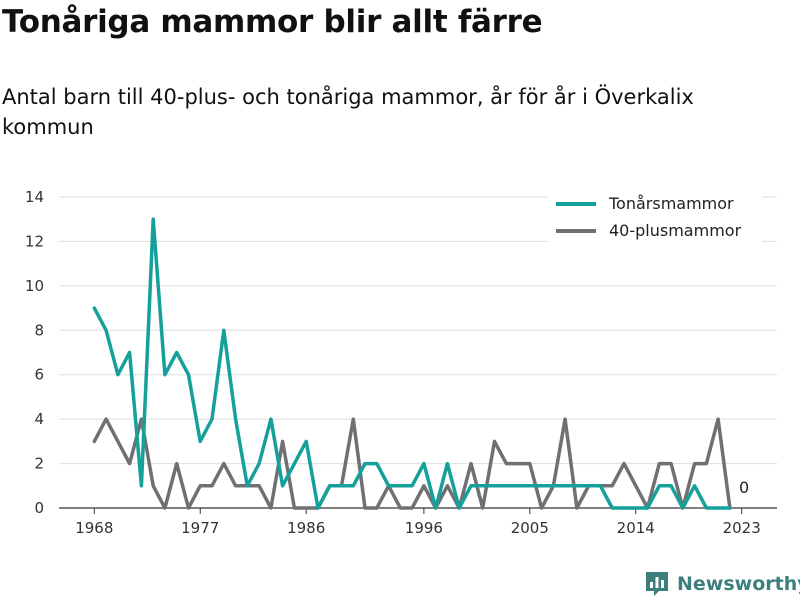 The image size is (800, 600). Describe the element at coordinates (742, 528) in the screenshot. I see `x-tick-label-2023: 2023` at that location.